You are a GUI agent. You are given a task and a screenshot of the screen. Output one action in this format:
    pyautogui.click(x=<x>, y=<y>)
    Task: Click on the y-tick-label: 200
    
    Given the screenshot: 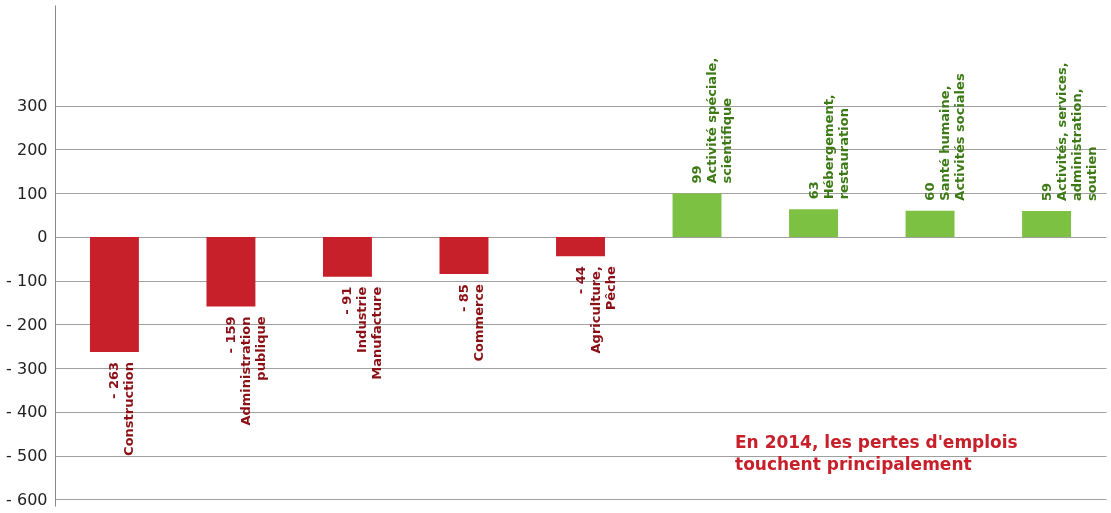 What is the action you would take?
    pyautogui.click(x=32, y=149)
    